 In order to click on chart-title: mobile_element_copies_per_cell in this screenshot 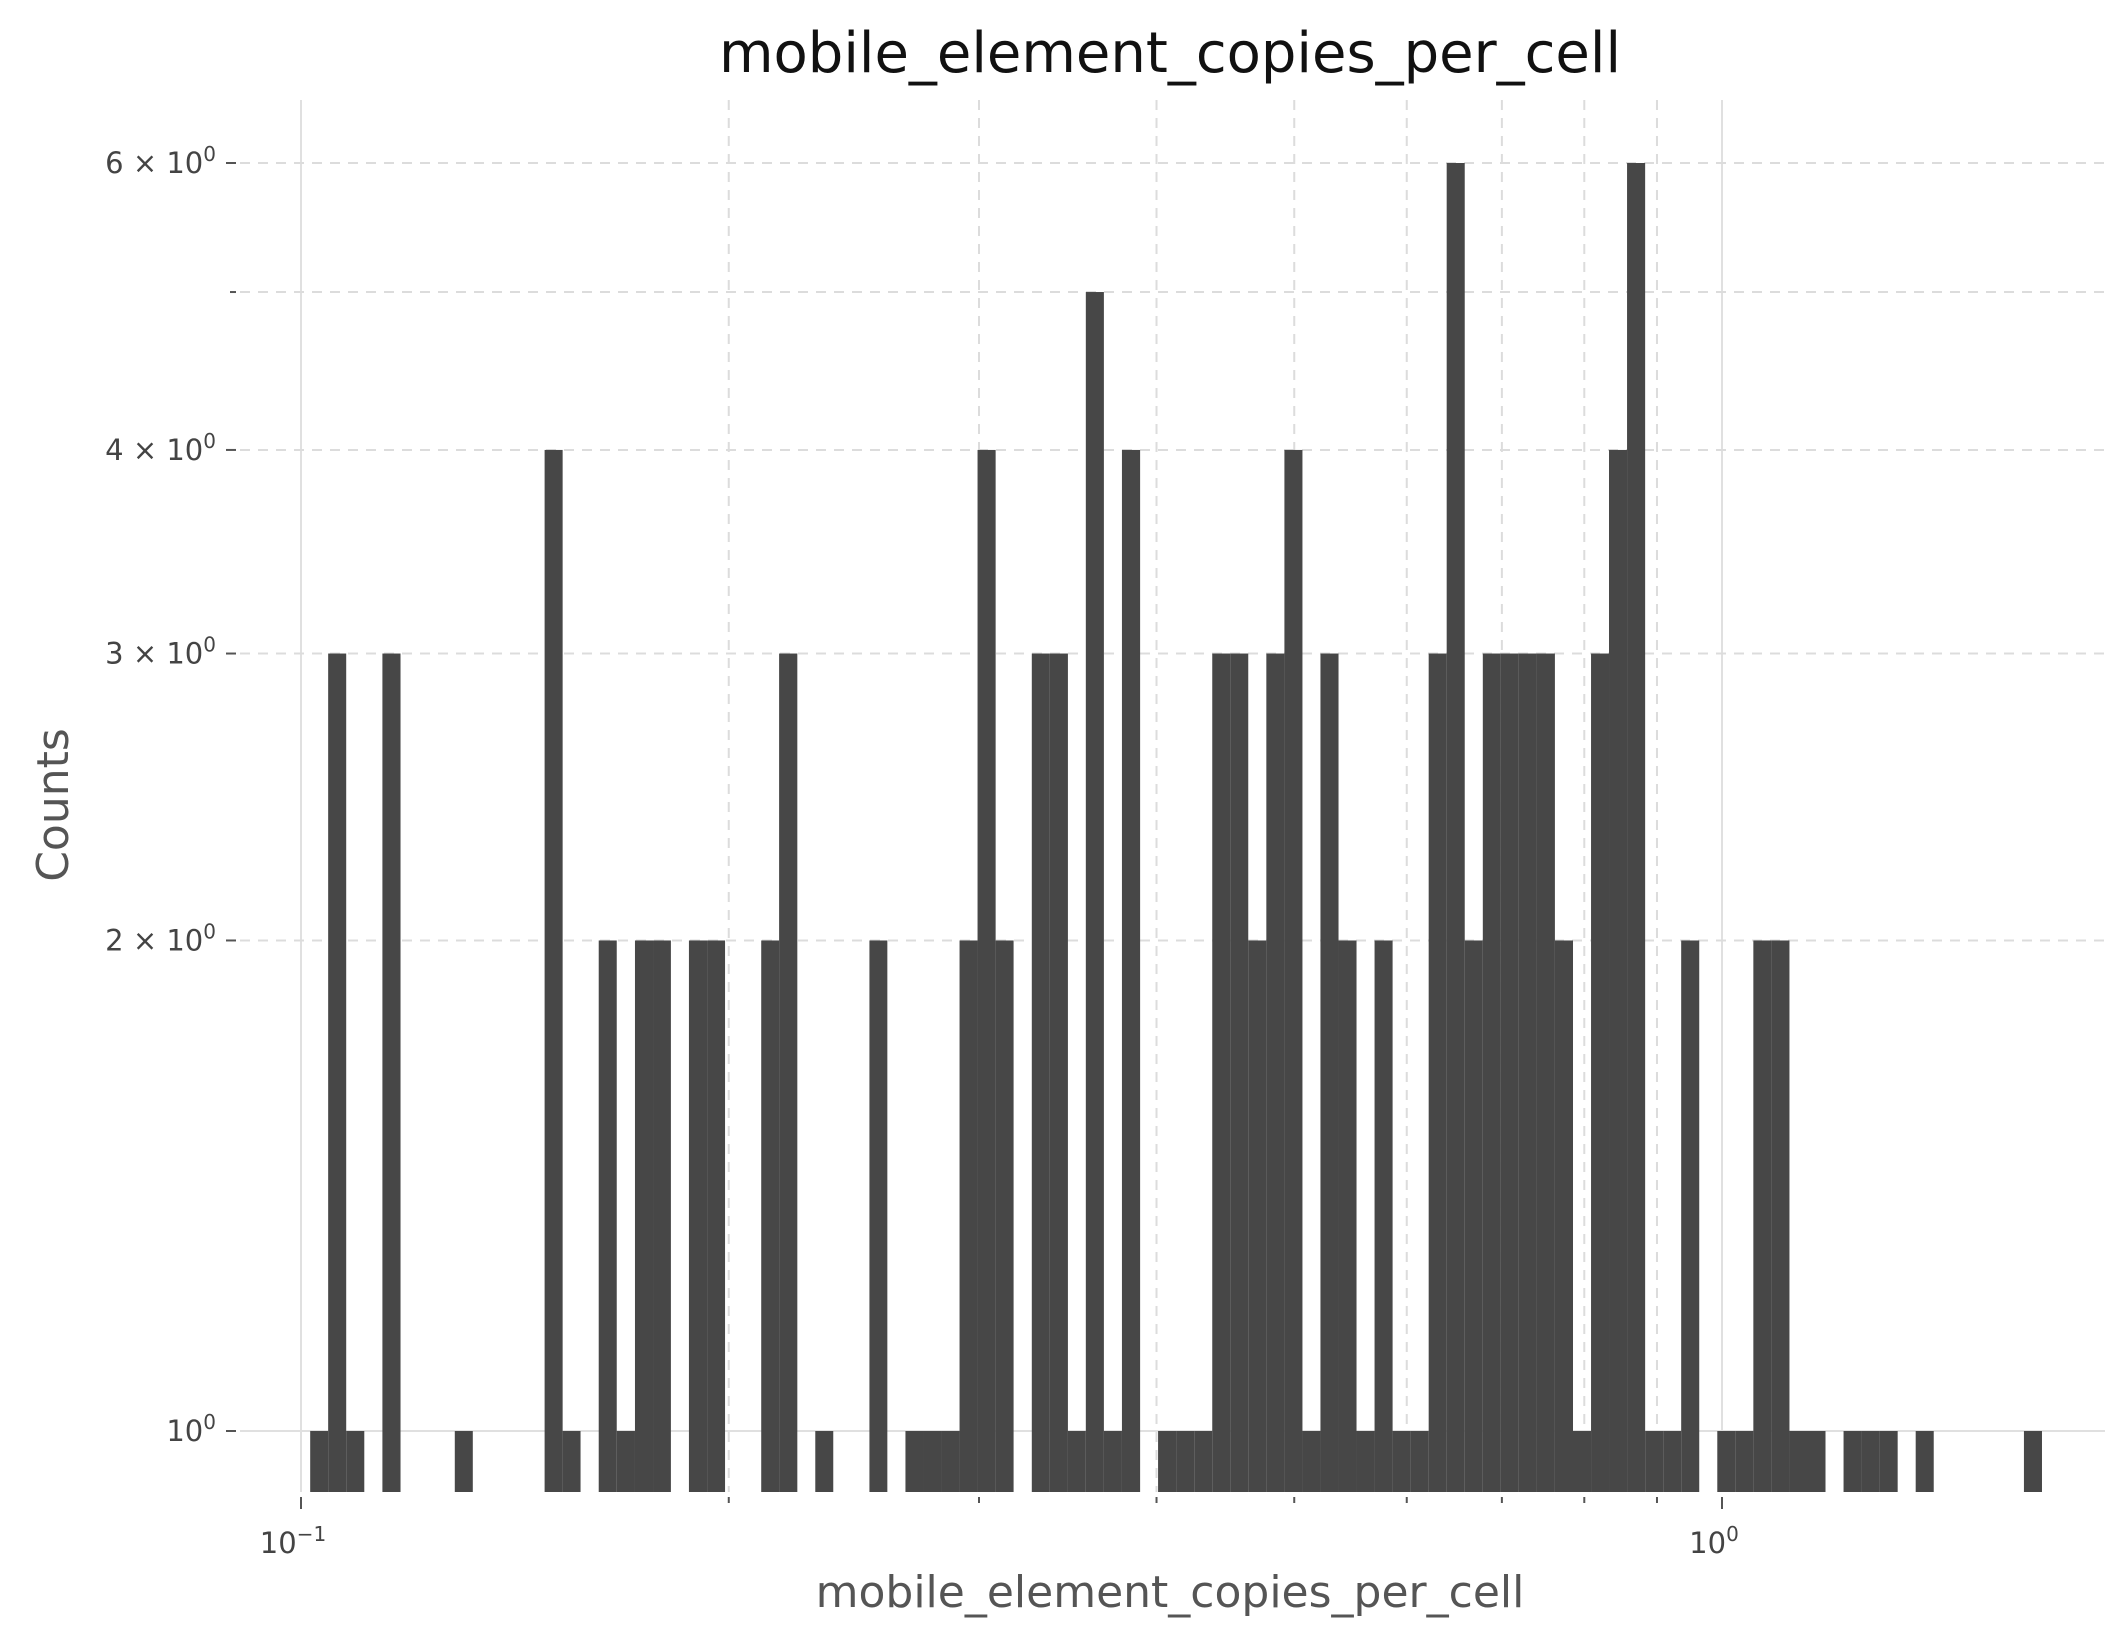, I will do `click(1170, 53)`.